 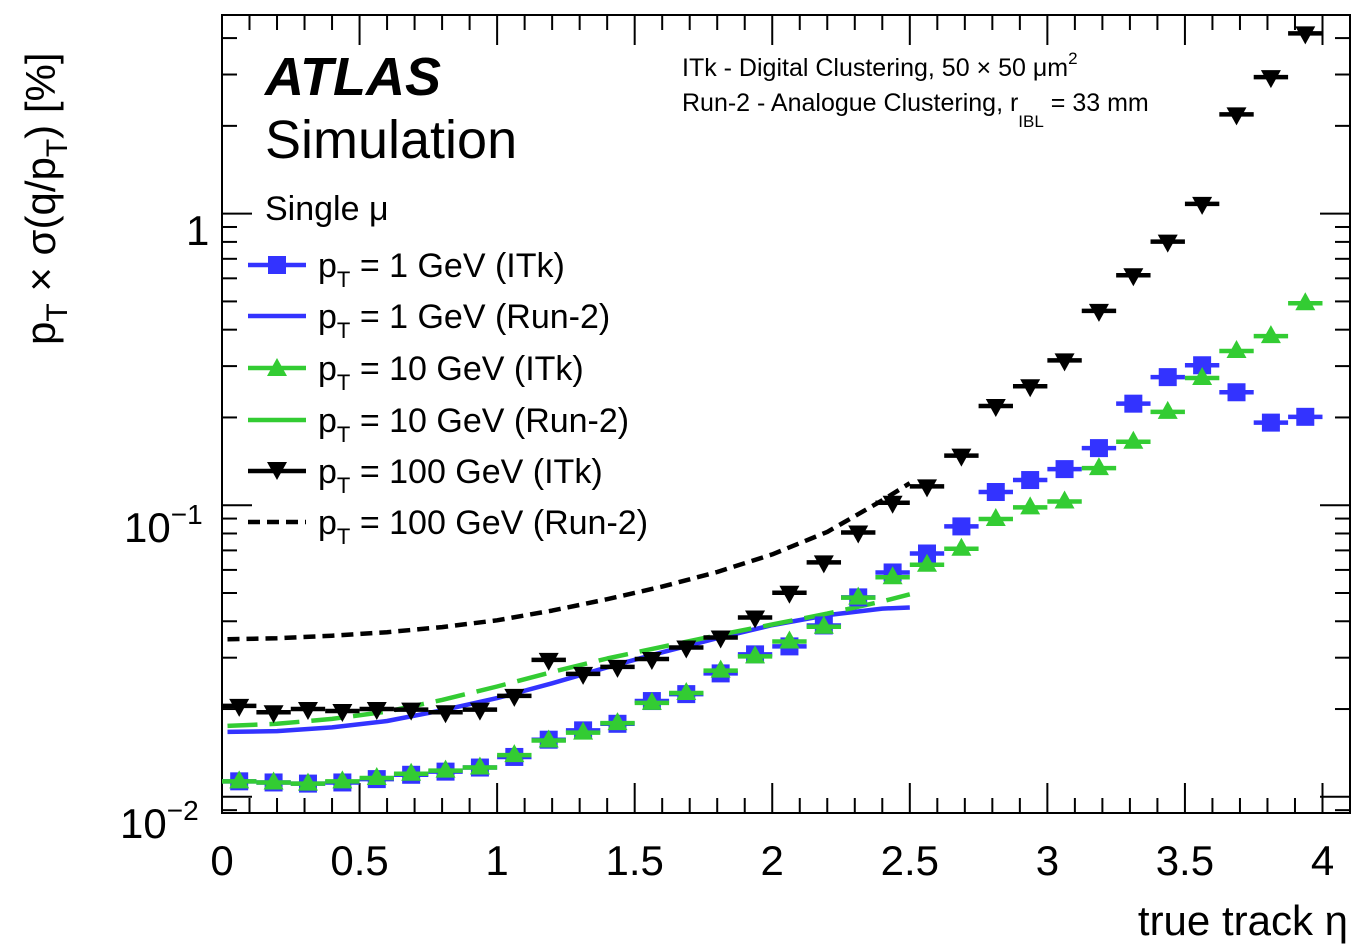 I want to click on atlas-label: ATLAS, so click(x=352, y=77).